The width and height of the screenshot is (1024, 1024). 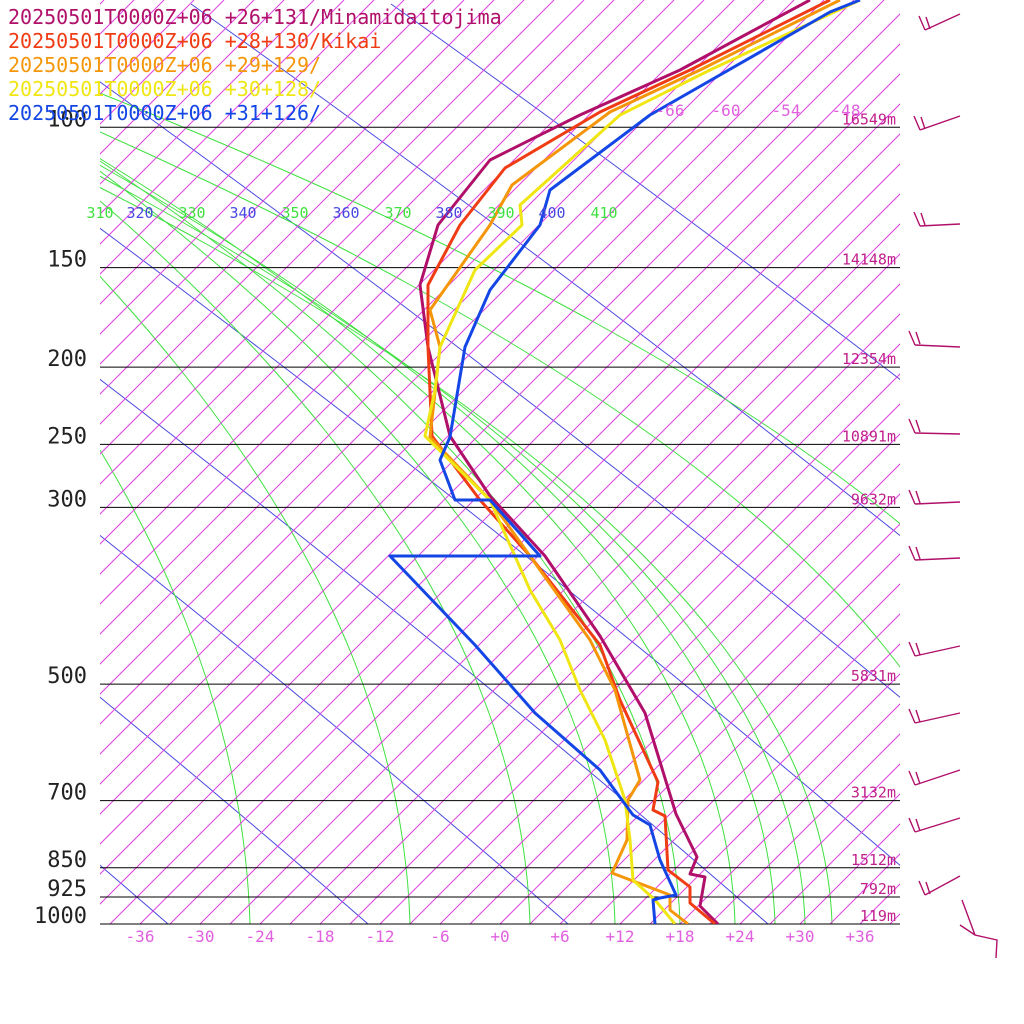 What do you see at coordinates (175, 686) in the screenshot?
I see `moist-adiabat` at bounding box center [175, 686].